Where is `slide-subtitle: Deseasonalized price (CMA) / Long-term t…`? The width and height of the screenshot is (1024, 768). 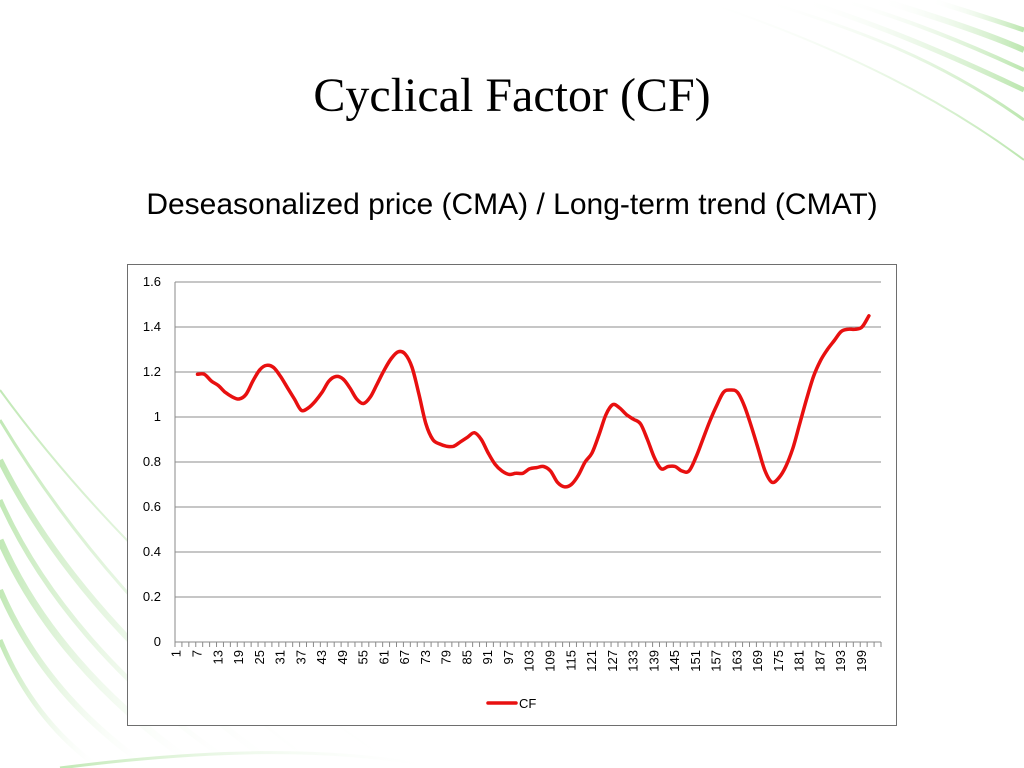
slide-subtitle: Deseasonalized price (CMA) / Long-term t… is located at coordinates (512, 204).